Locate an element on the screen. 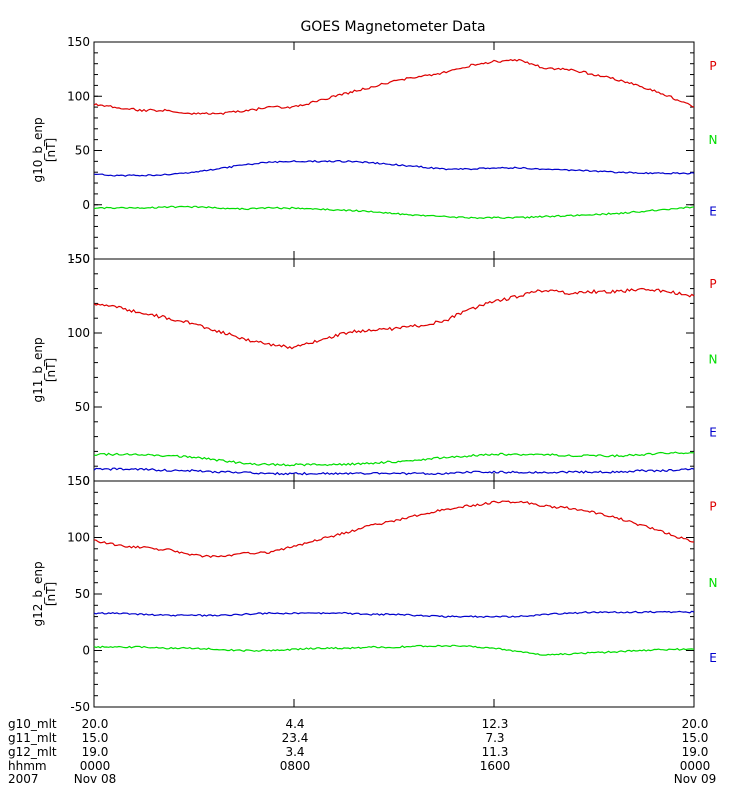  panel-3-series-P is located at coordinates (394, 529).